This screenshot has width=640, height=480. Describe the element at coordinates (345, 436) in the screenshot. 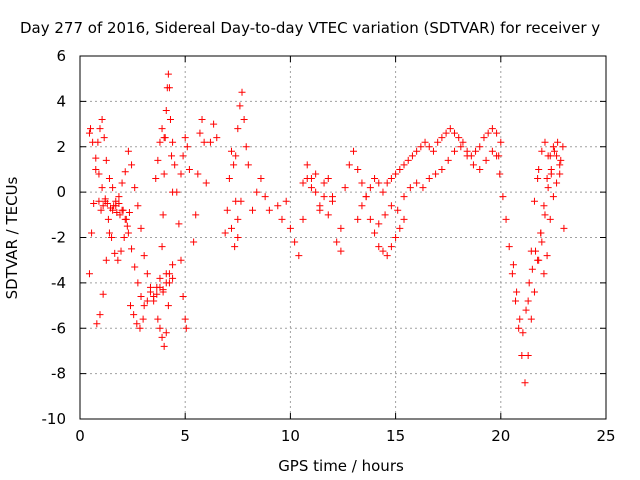

I see `x-tick-labels: 0 5 10 15 20 25` at that location.